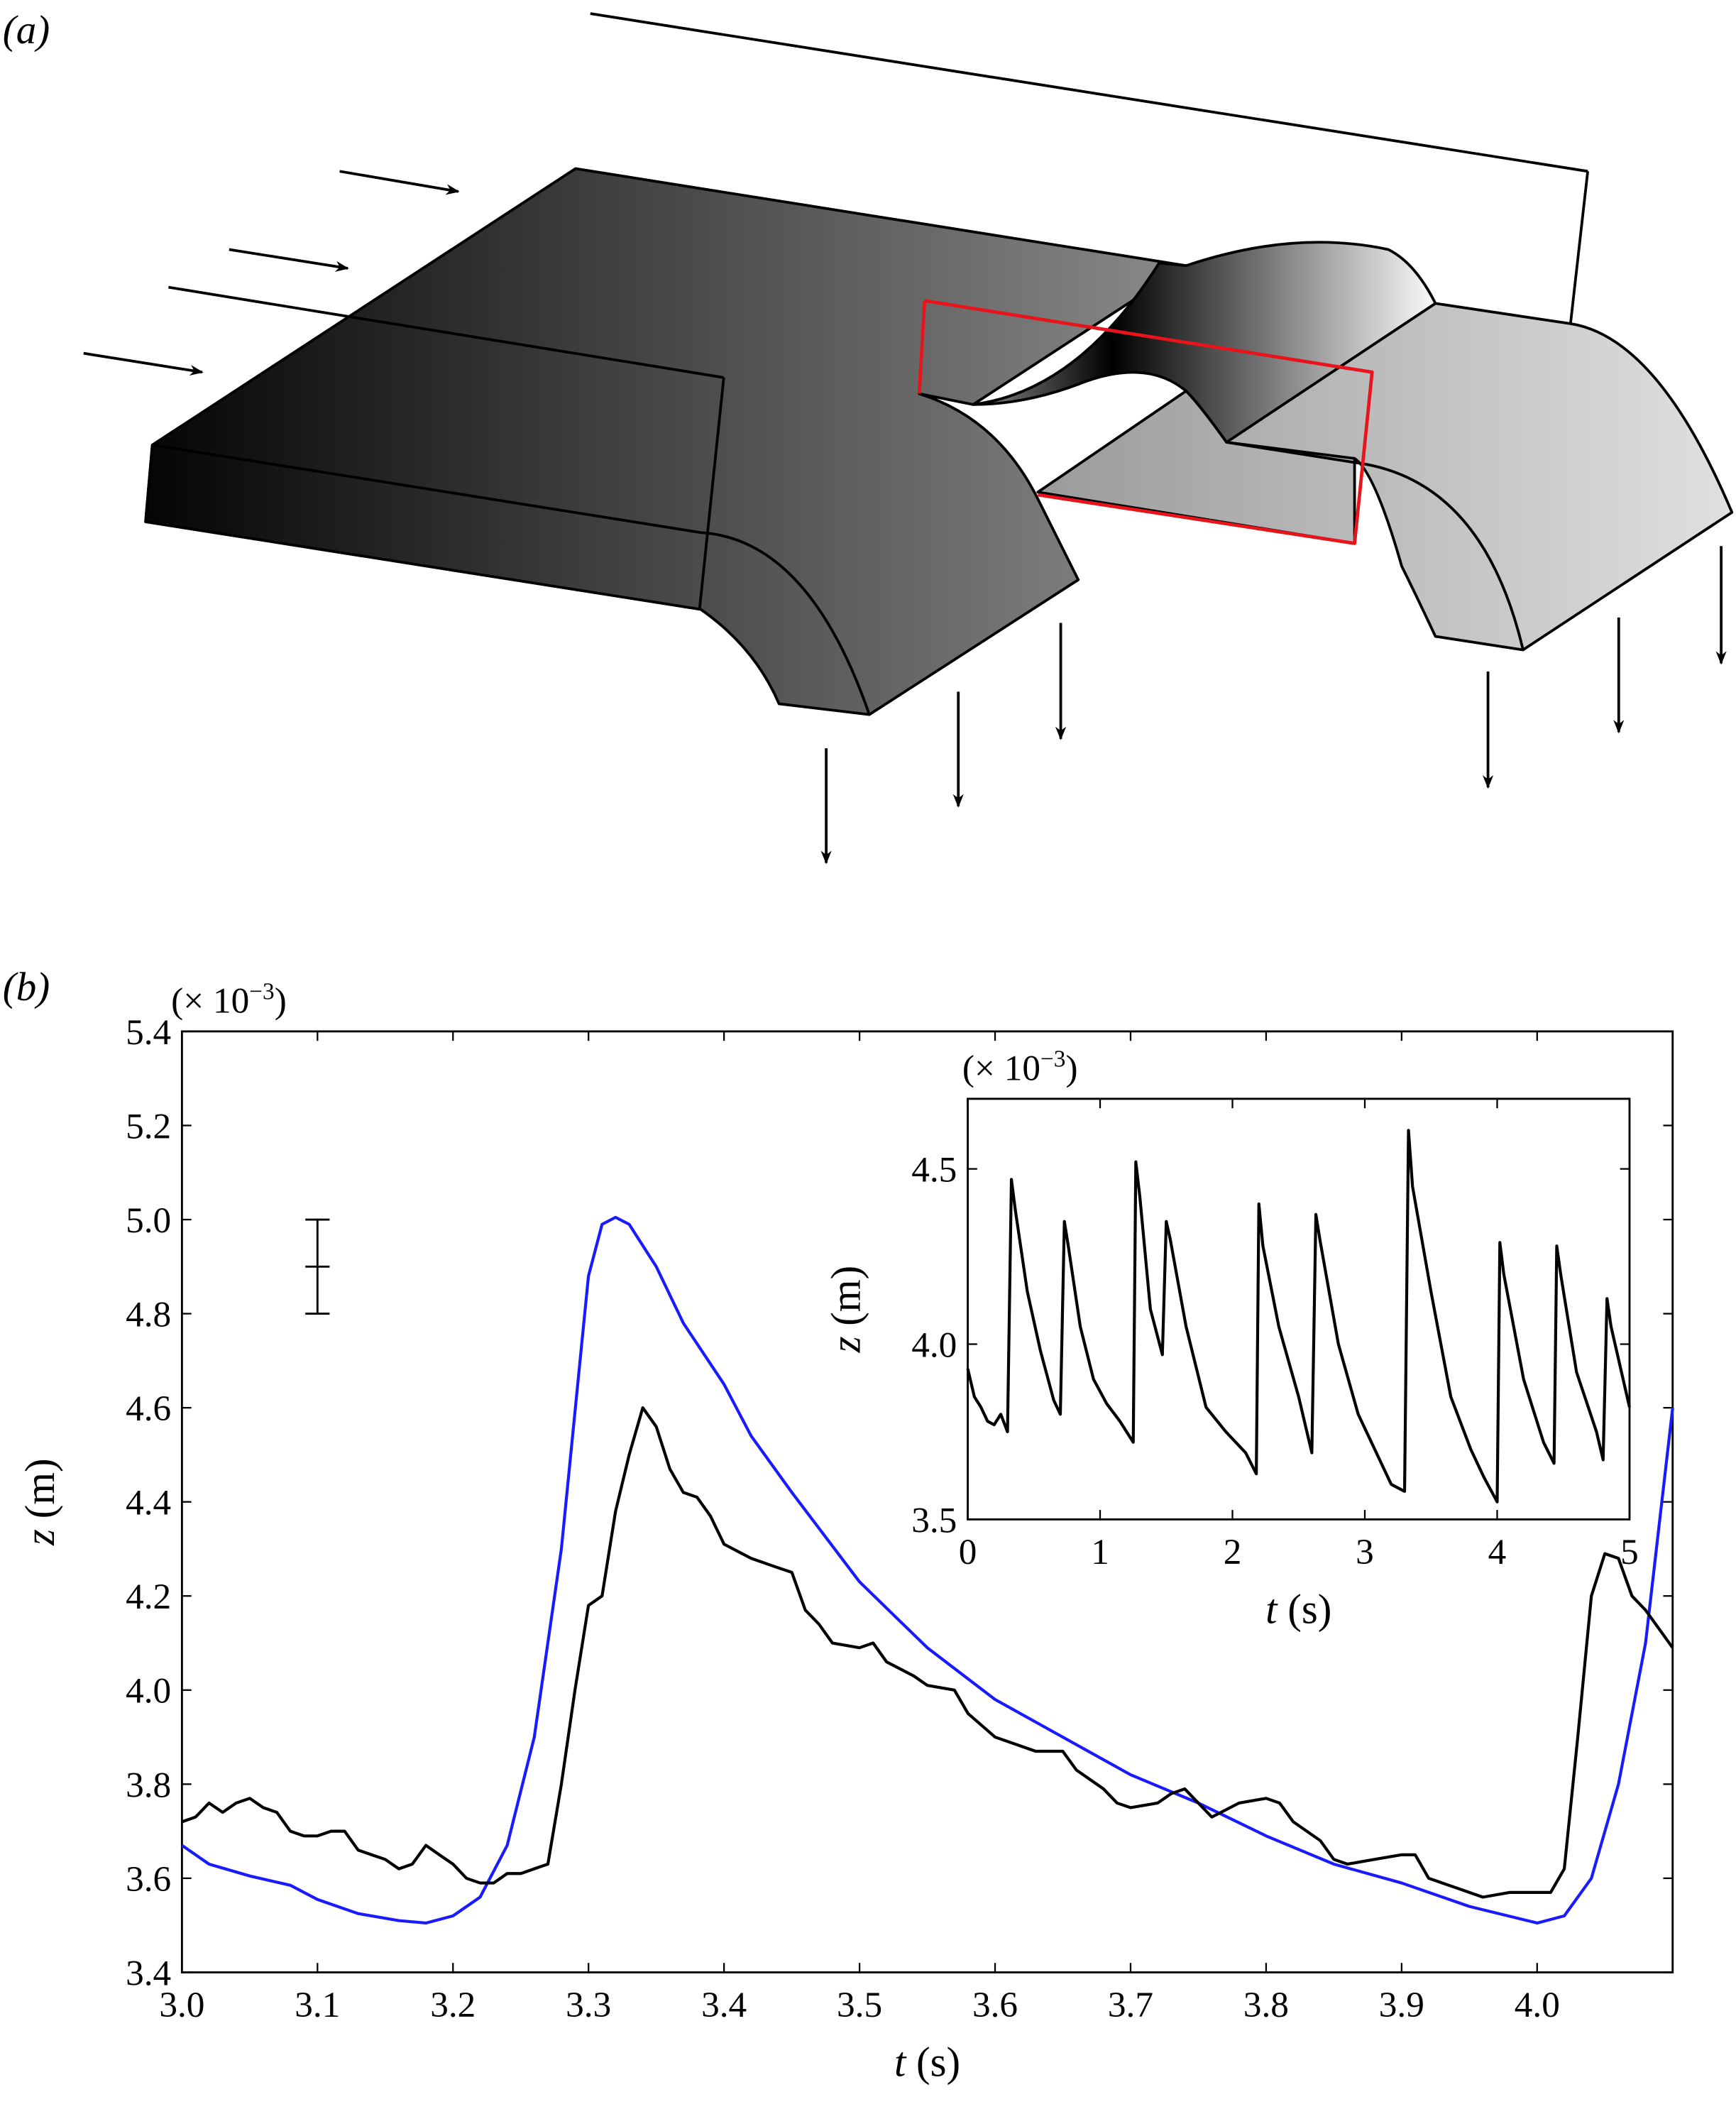 Image resolution: width=1736 pixels, height=2114 pixels. I want to click on y-tick-label: 4.5, so click(934, 1170).